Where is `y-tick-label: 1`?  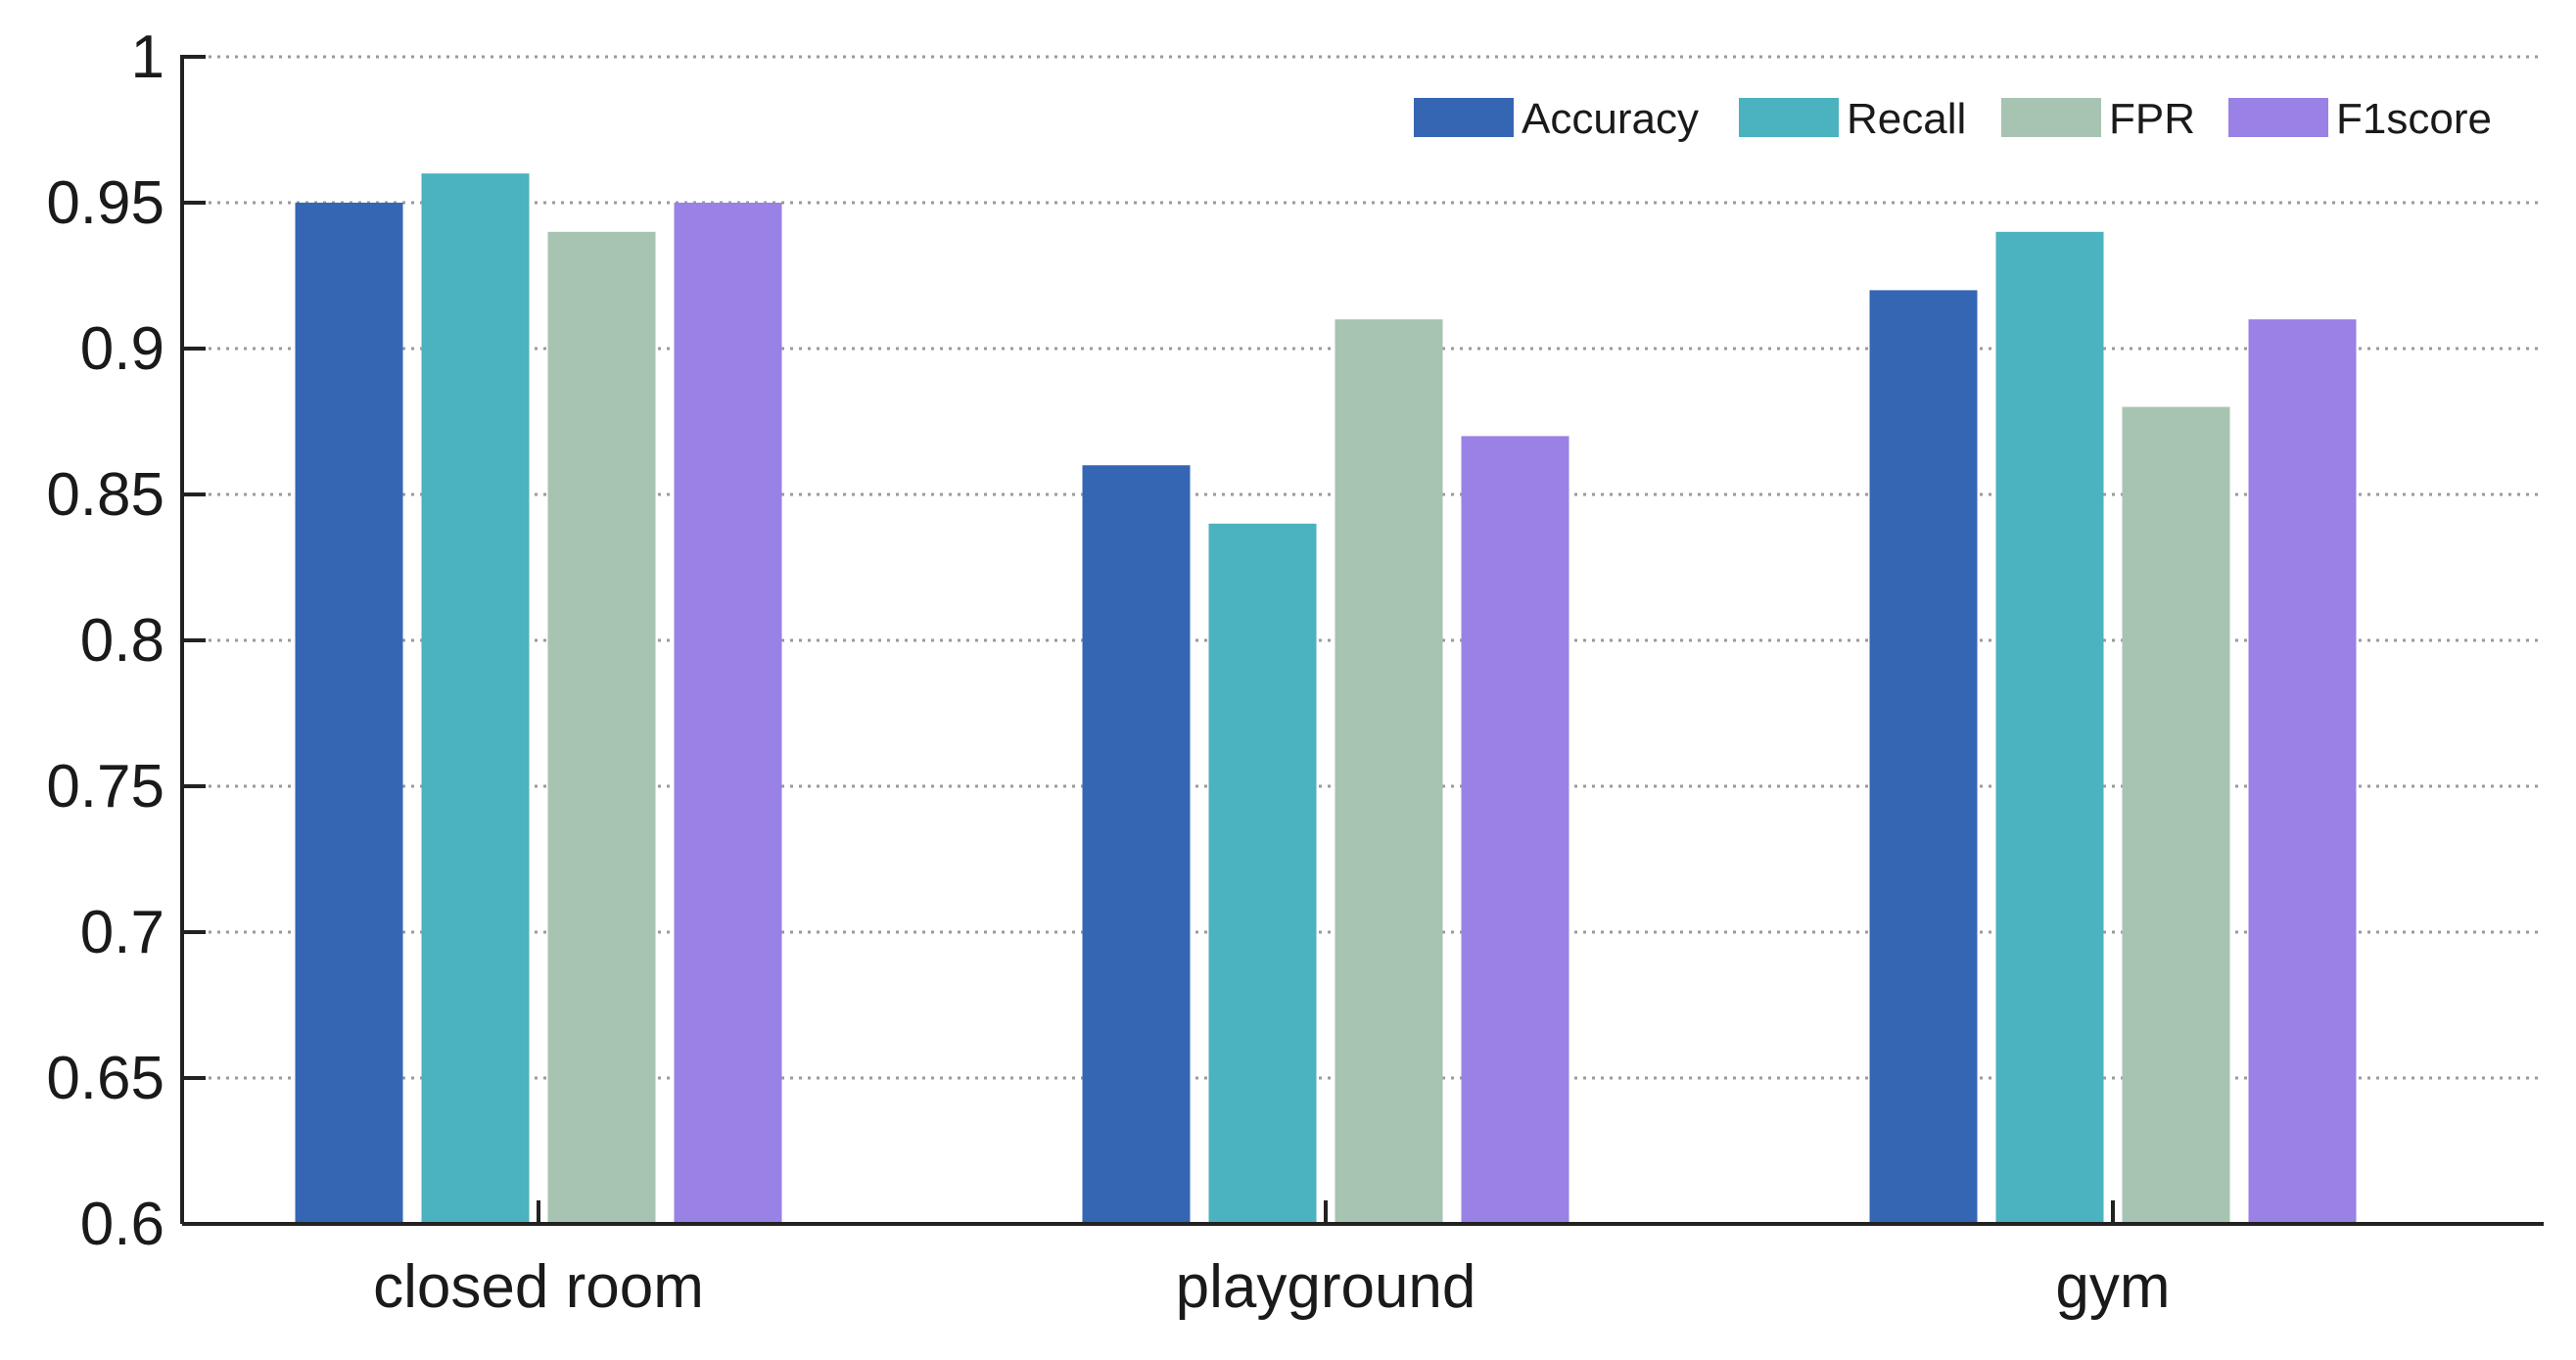 y-tick-label: 1 is located at coordinates (147, 57).